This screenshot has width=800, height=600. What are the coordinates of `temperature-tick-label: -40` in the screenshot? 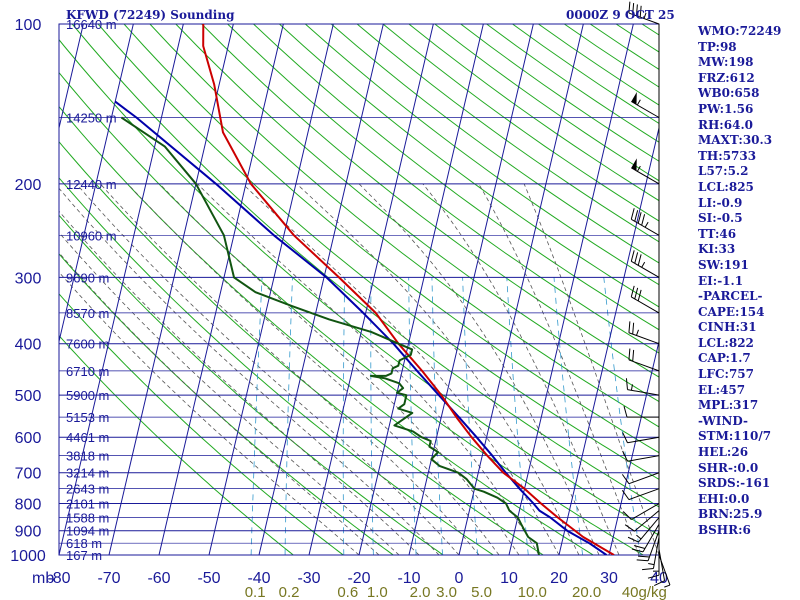 It's located at (258, 578).